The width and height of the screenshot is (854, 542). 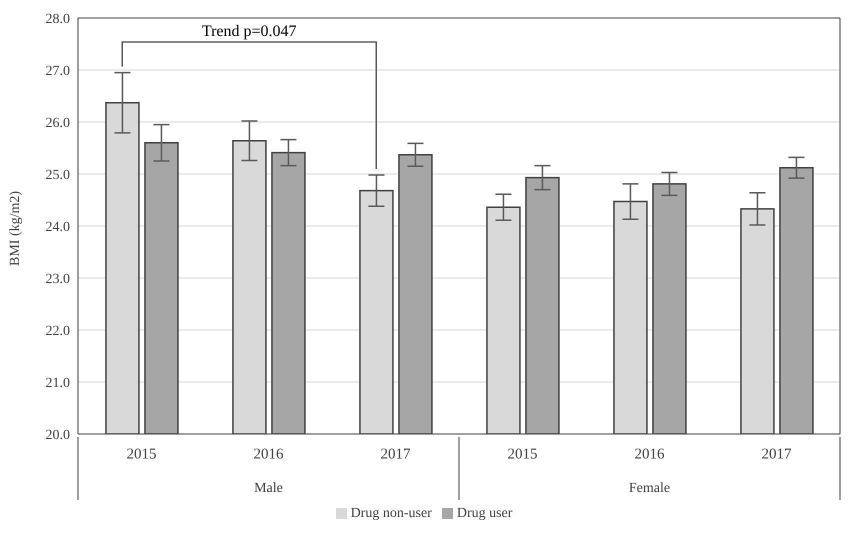 What do you see at coordinates (649, 488) in the screenshot?
I see `text: Female` at bounding box center [649, 488].